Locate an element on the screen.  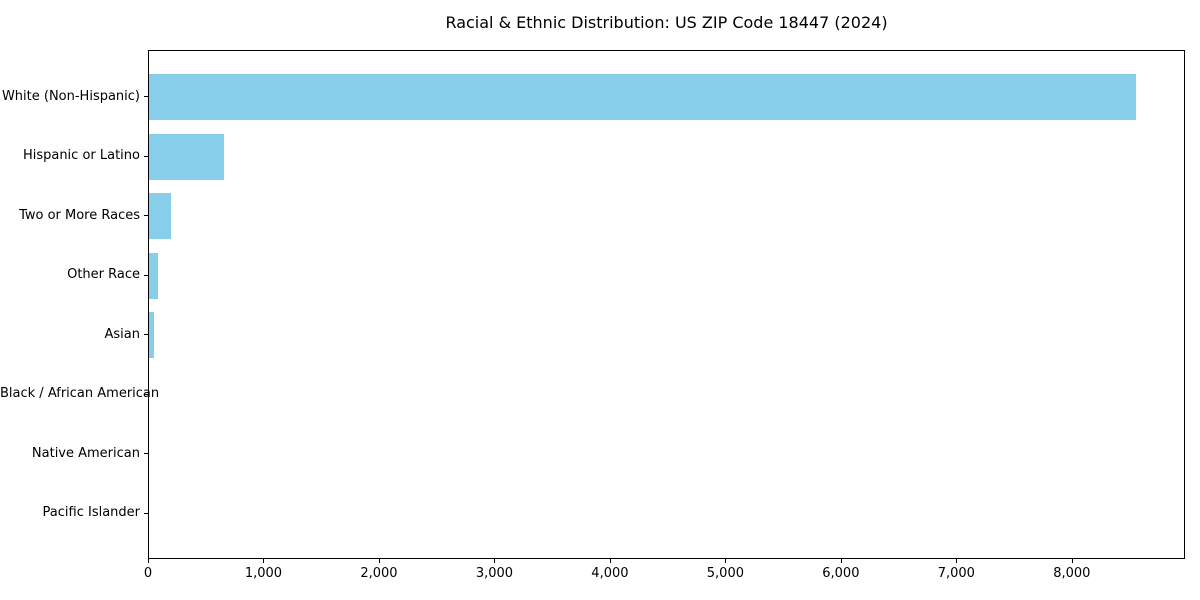
x-tick-label: 3,000 is located at coordinates (494, 573).